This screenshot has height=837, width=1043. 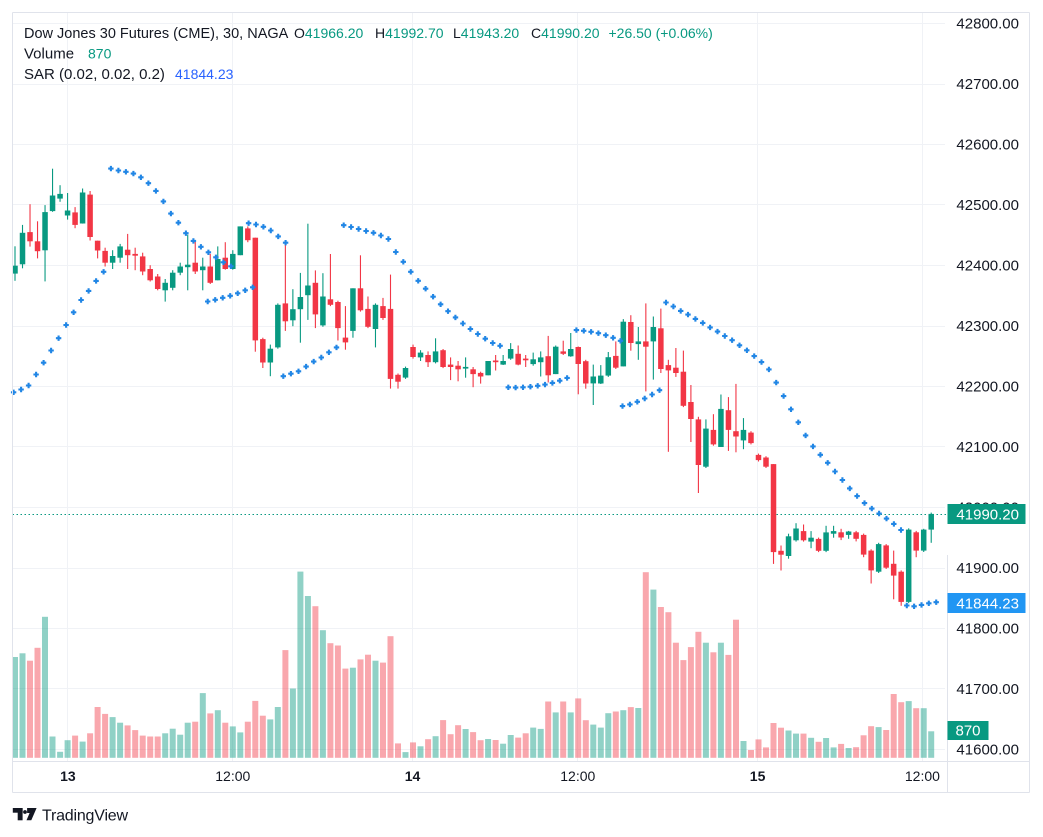 I want to click on svg-text: +26.50 (+0.06%), so click(x=661, y=33).